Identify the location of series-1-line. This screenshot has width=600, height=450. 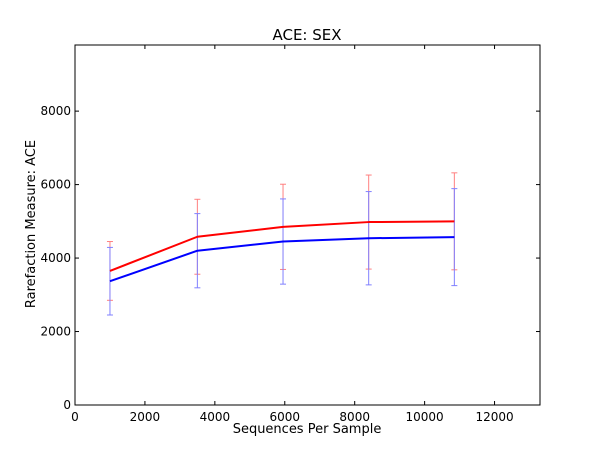
(282, 259).